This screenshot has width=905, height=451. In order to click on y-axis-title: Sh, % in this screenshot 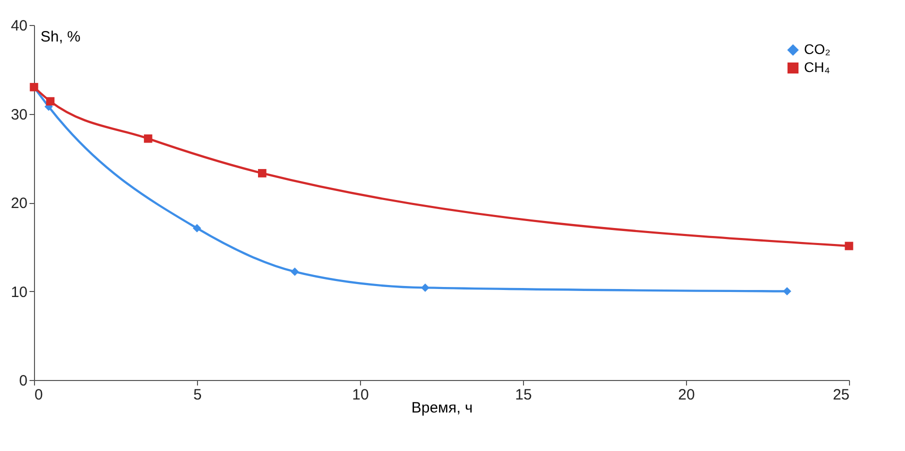, I will do `click(60, 37)`.